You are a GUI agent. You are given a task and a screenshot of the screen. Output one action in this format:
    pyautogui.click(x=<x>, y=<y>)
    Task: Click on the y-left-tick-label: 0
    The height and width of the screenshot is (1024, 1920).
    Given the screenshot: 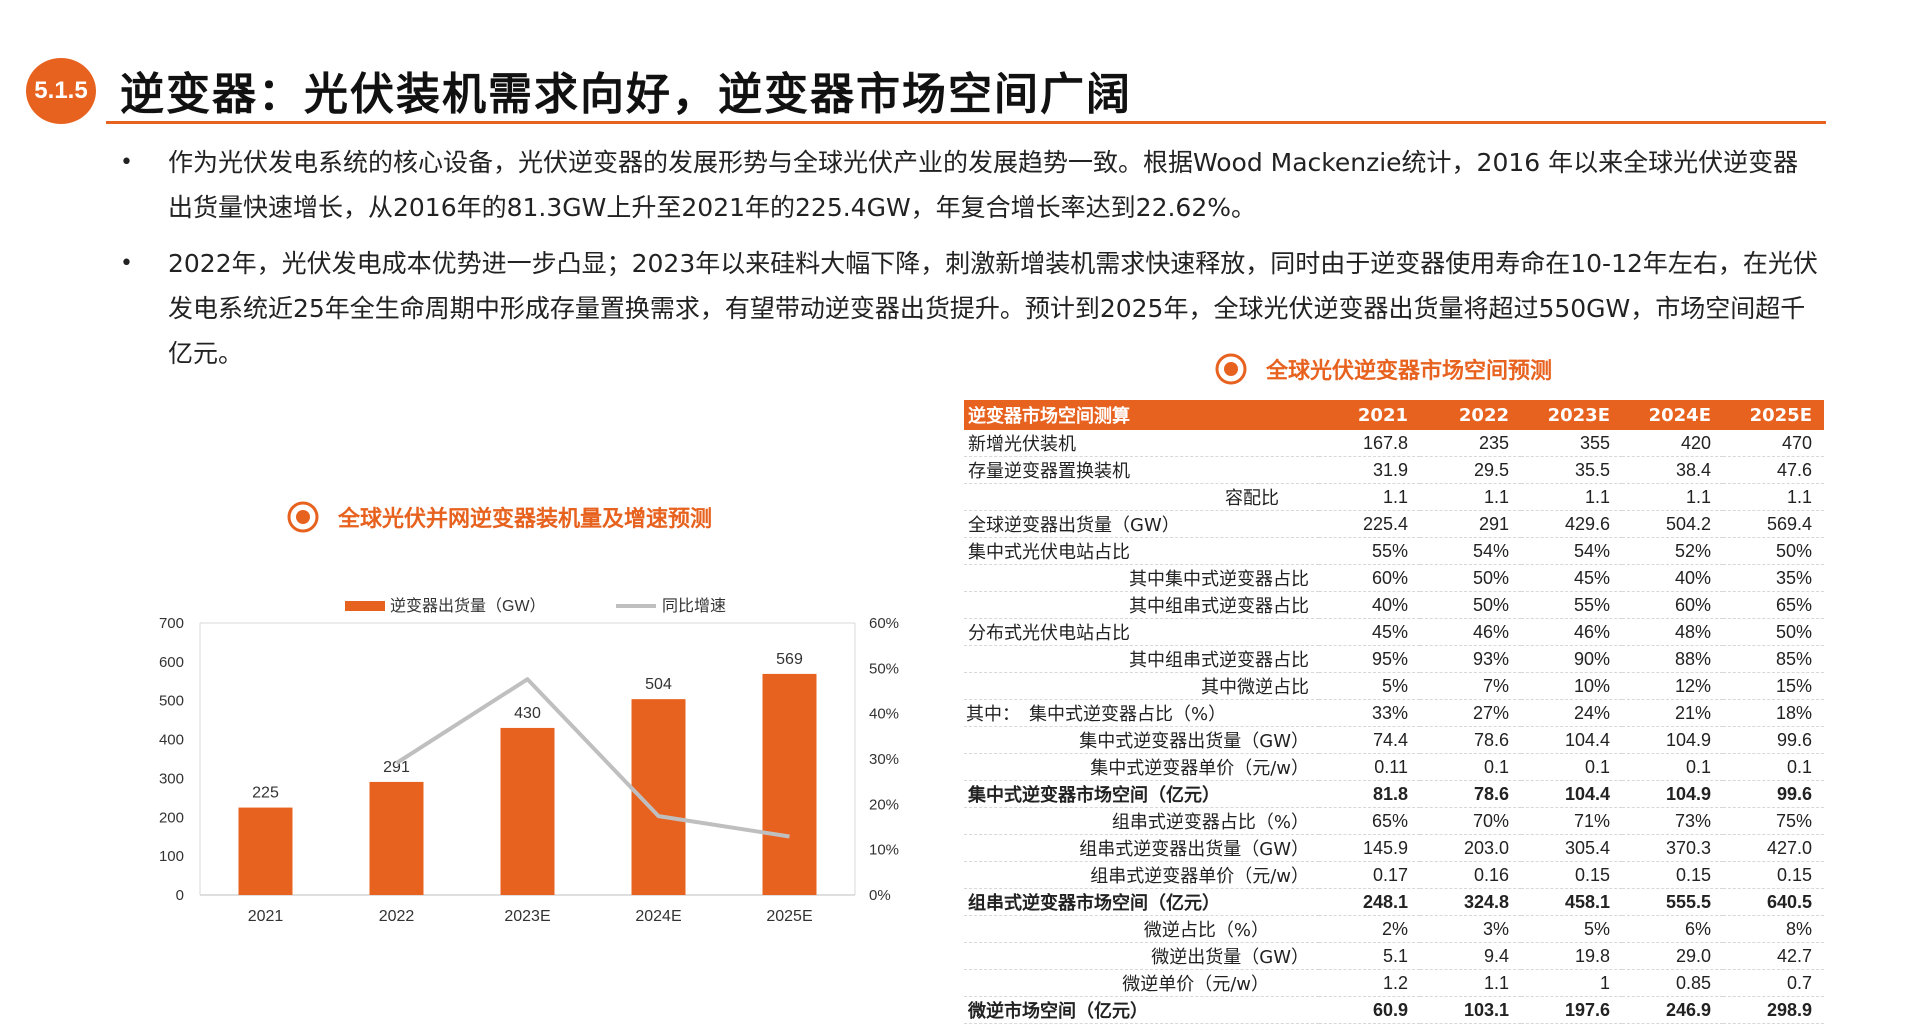 What is the action you would take?
    pyautogui.click(x=180, y=895)
    